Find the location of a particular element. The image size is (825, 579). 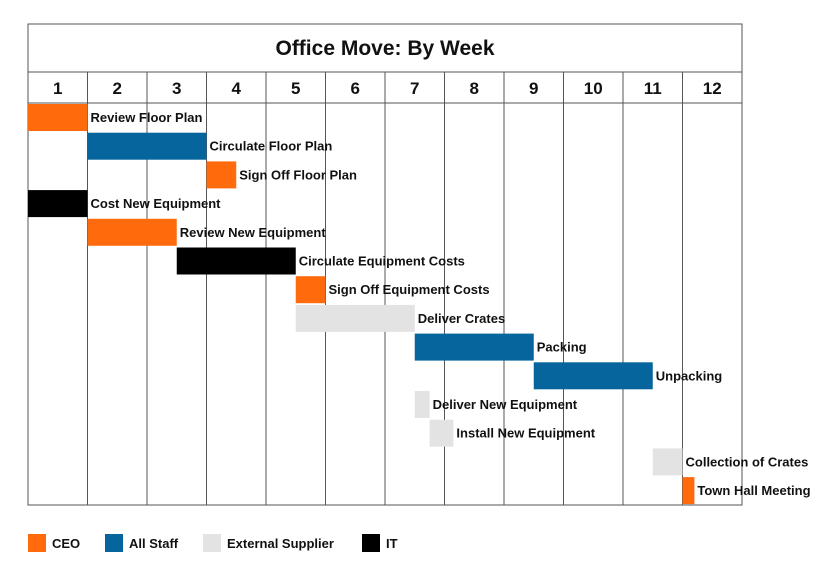

week-label-3: 3 is located at coordinates (176, 88).